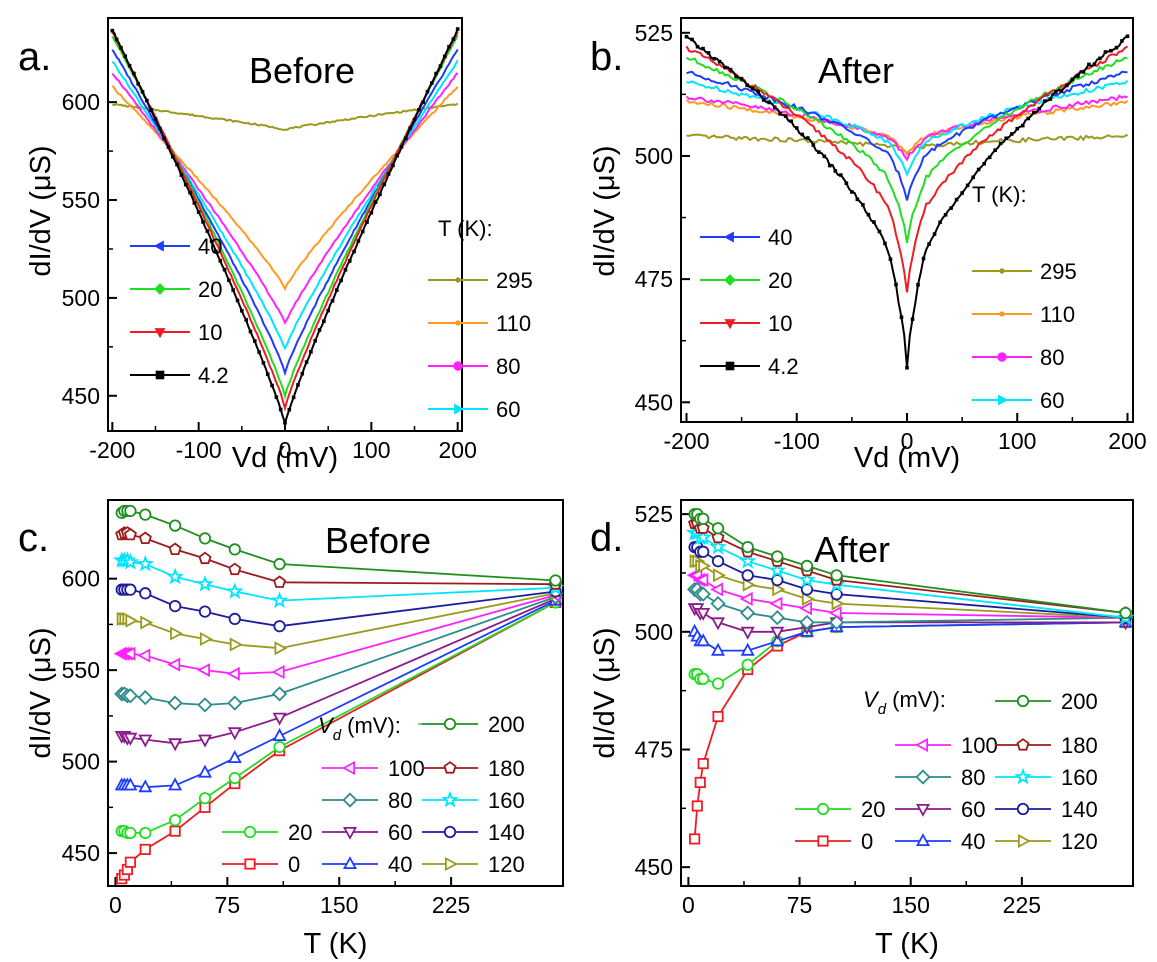  Describe the element at coordinates (81, 579) in the screenshot. I see `y-tick-label: 600` at that location.